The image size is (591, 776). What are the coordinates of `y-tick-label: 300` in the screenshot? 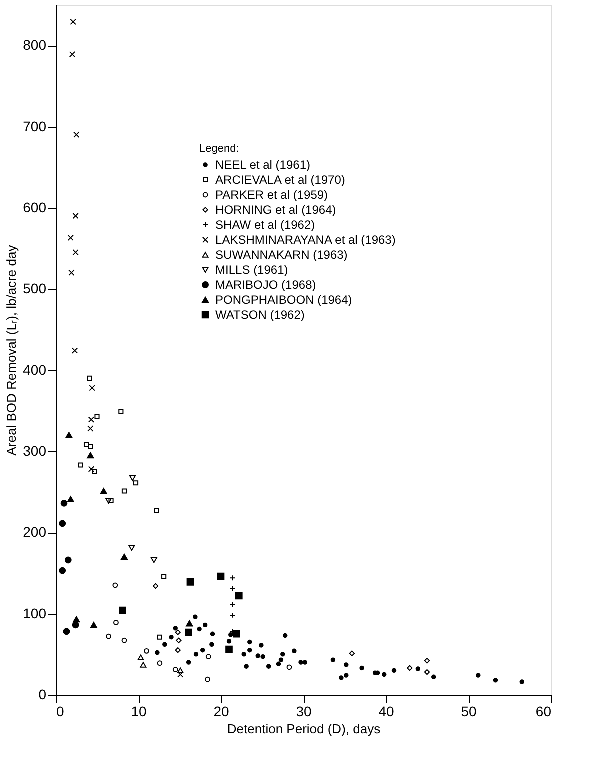 It's located at (35, 450).